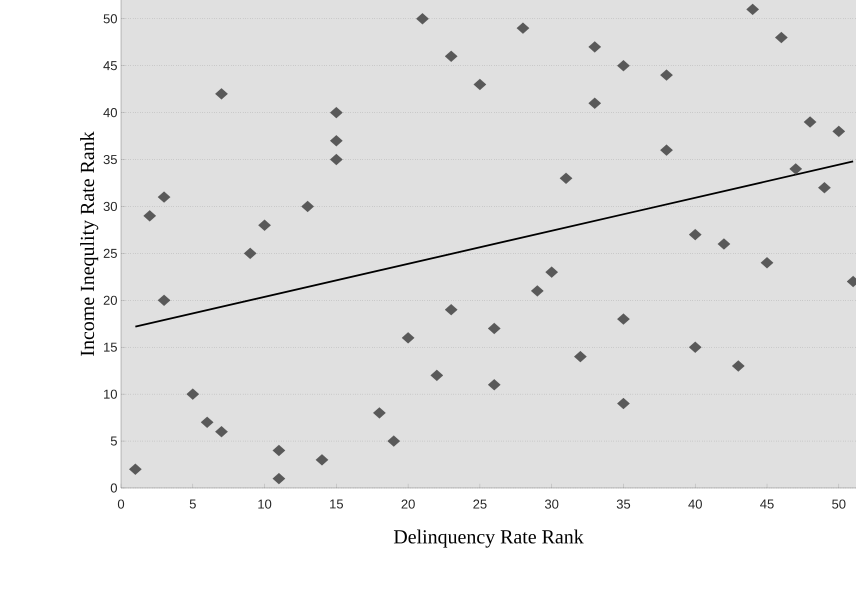  I want to click on y-tick-label: 40, so click(110, 113).